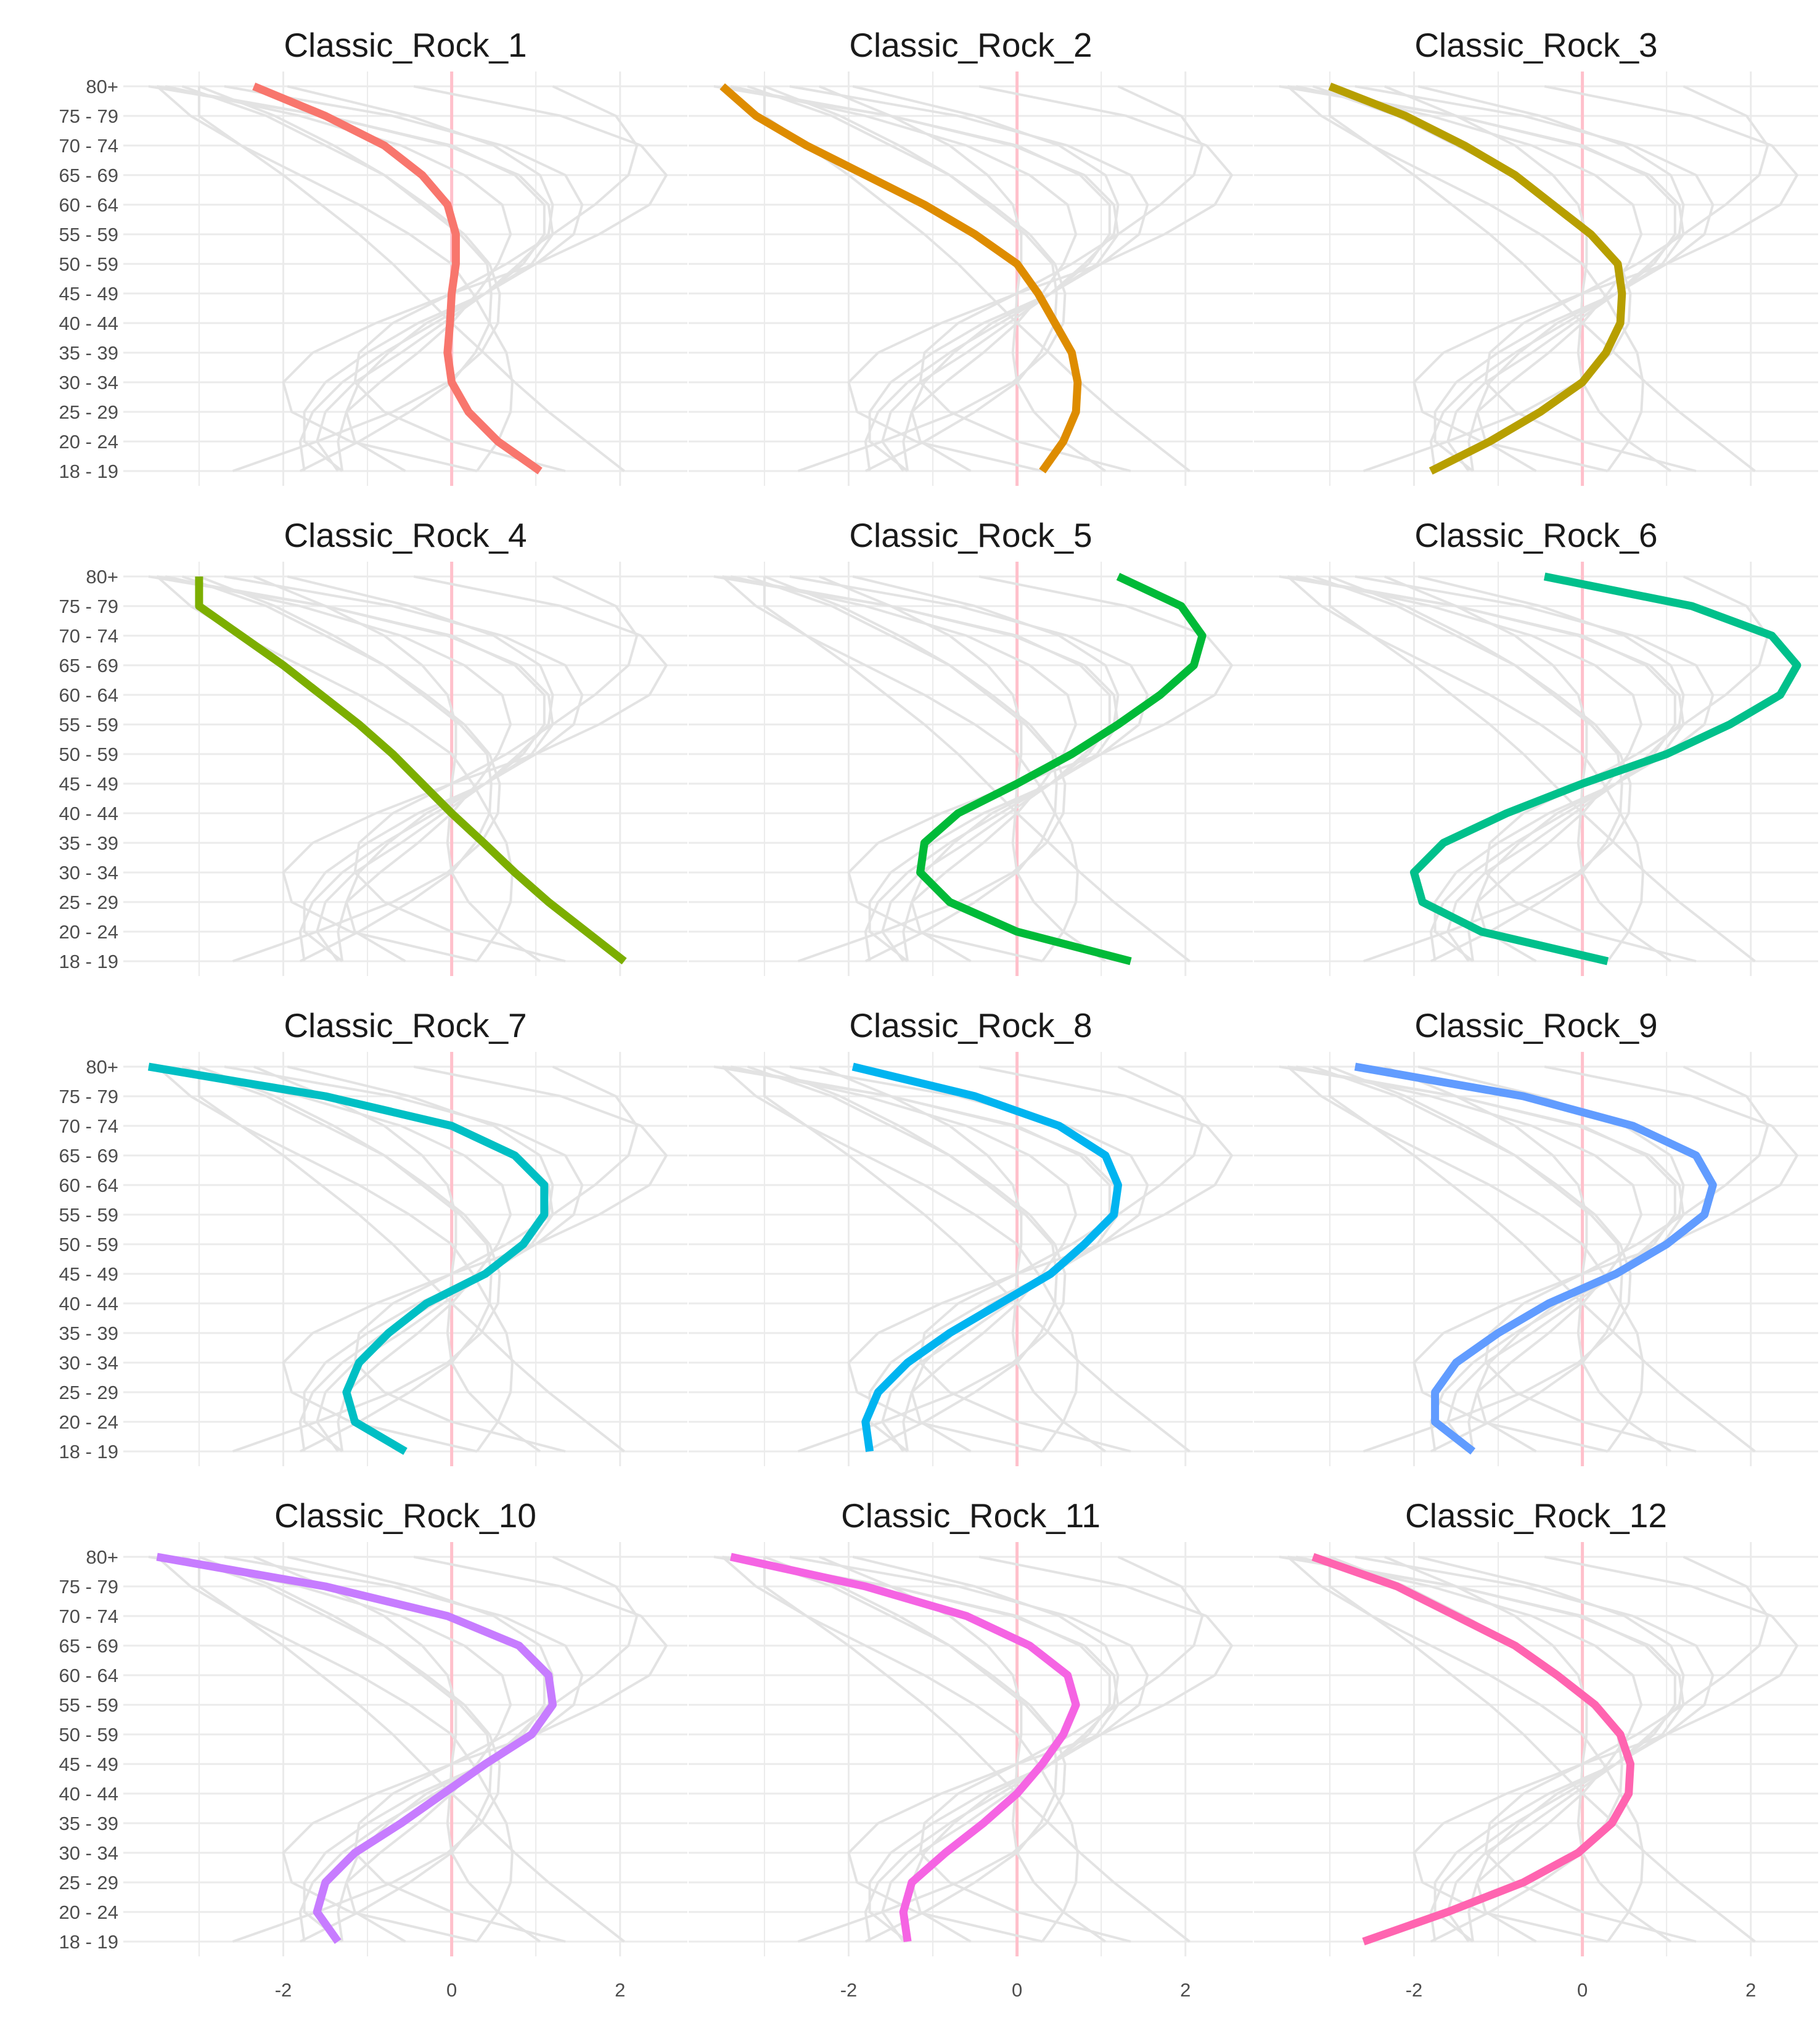  Describe the element at coordinates (88, 695) in the screenshot. I see `y-tick-label: 60 - 64` at that location.